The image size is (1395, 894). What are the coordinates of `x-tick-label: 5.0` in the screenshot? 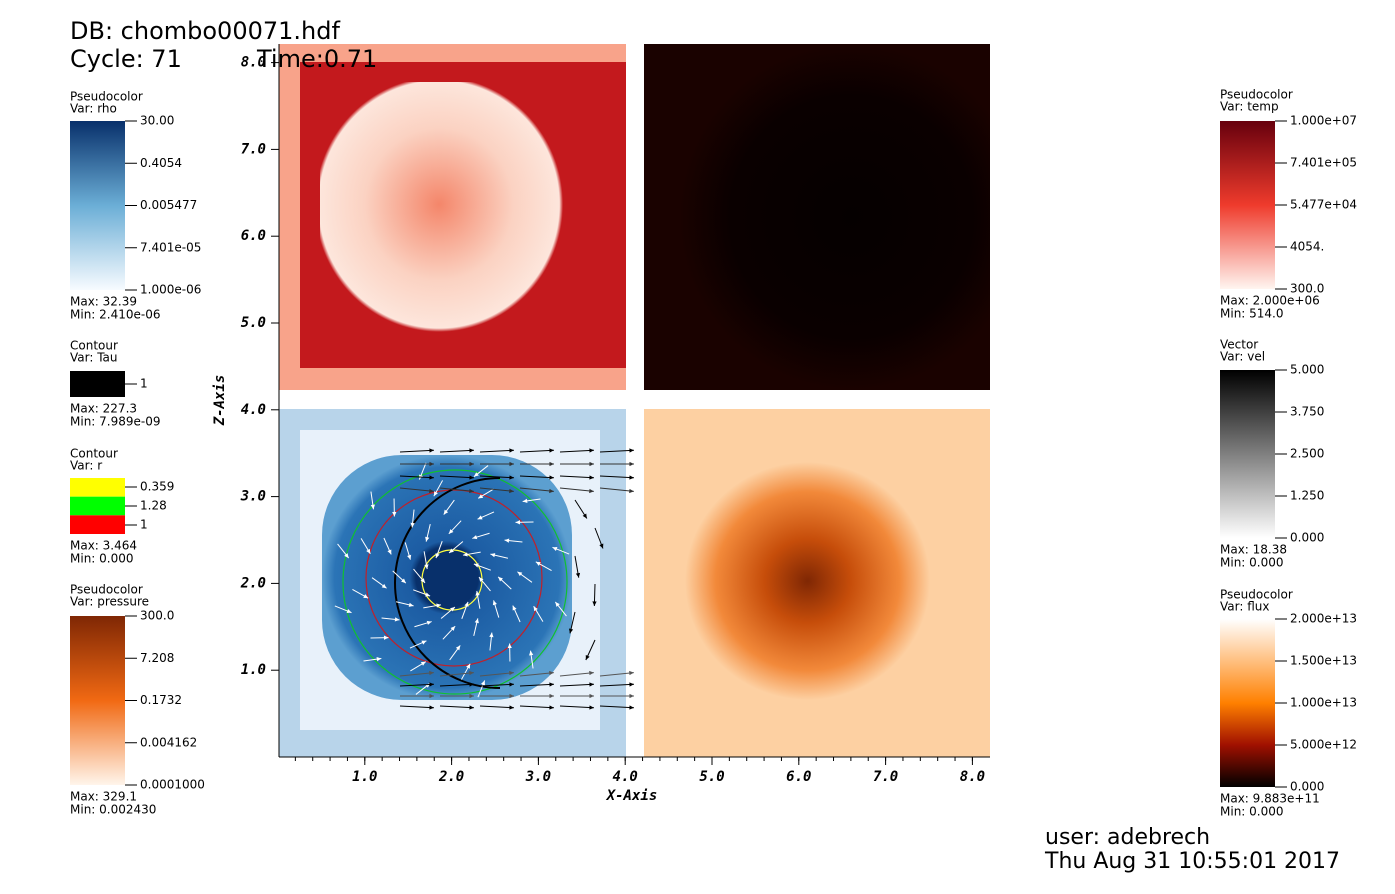 It's located at (711, 777).